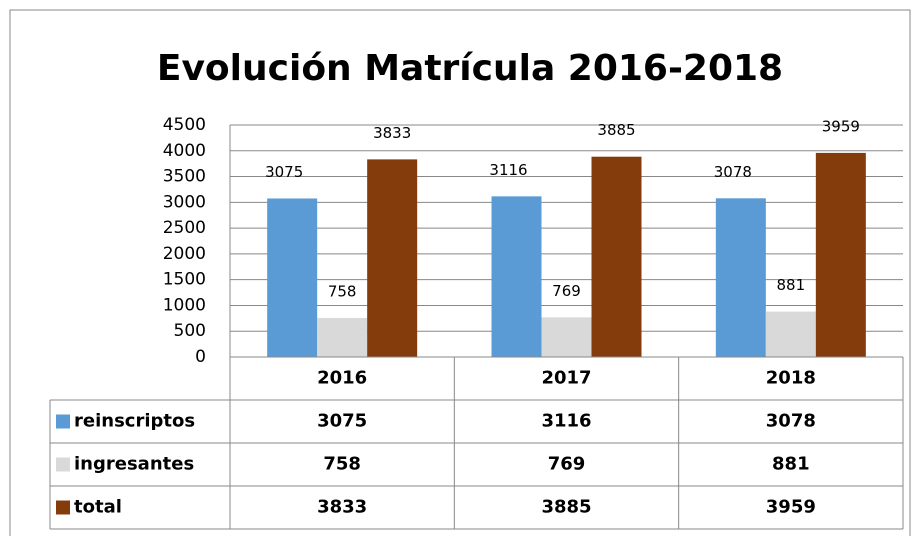 This screenshot has height=536, width=920. What do you see at coordinates (184, 151) in the screenshot?
I see `y-tick-label: 4000` at bounding box center [184, 151].